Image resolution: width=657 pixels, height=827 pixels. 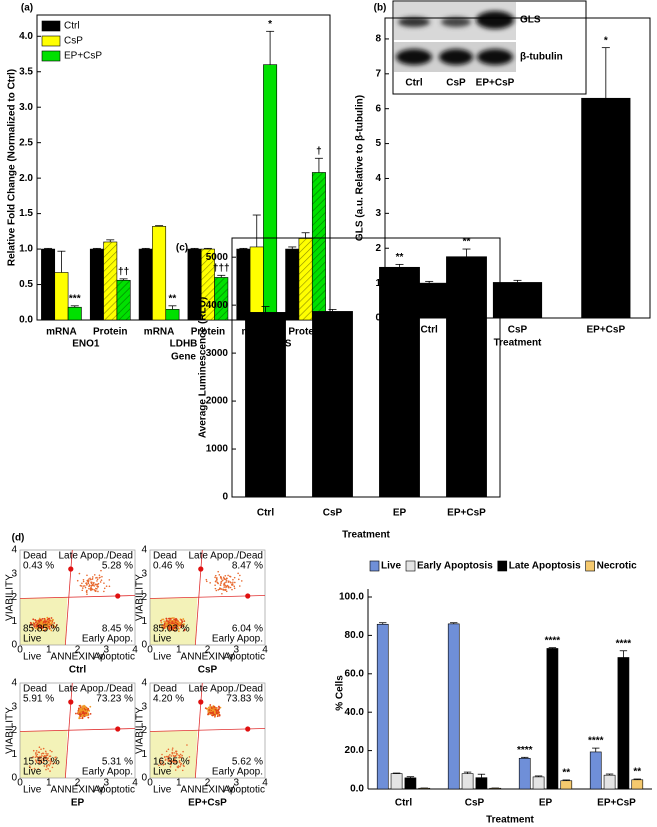 What do you see at coordinates (495, 83) in the screenshot?
I see `lane-label: EP+CsP` at bounding box center [495, 83].